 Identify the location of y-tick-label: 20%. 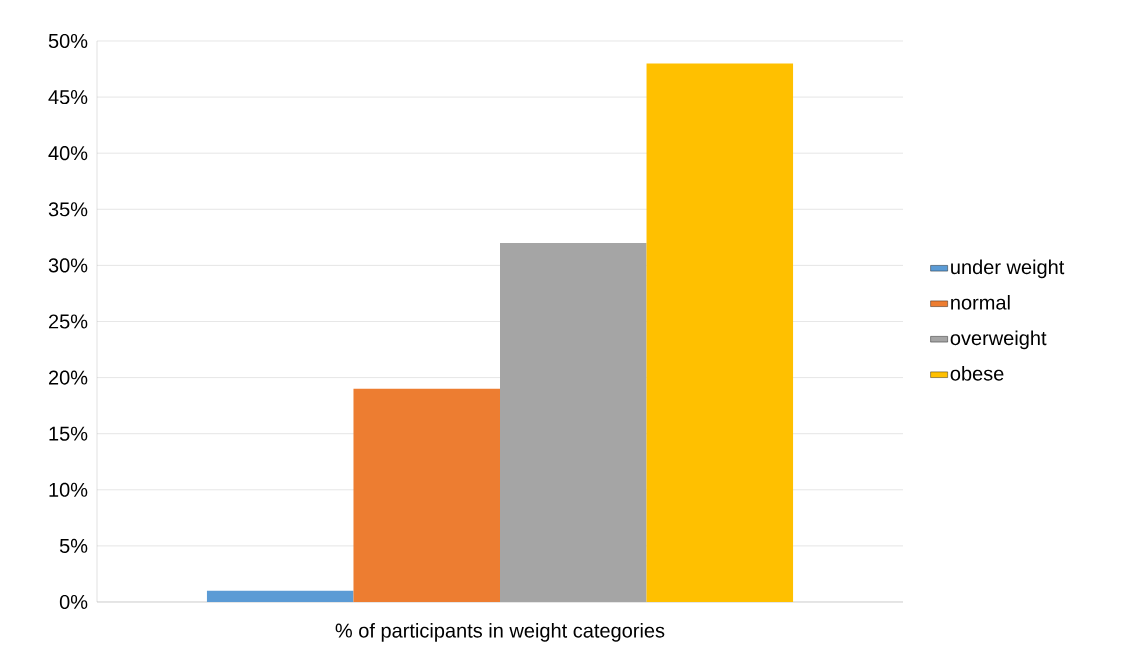
(68, 377).